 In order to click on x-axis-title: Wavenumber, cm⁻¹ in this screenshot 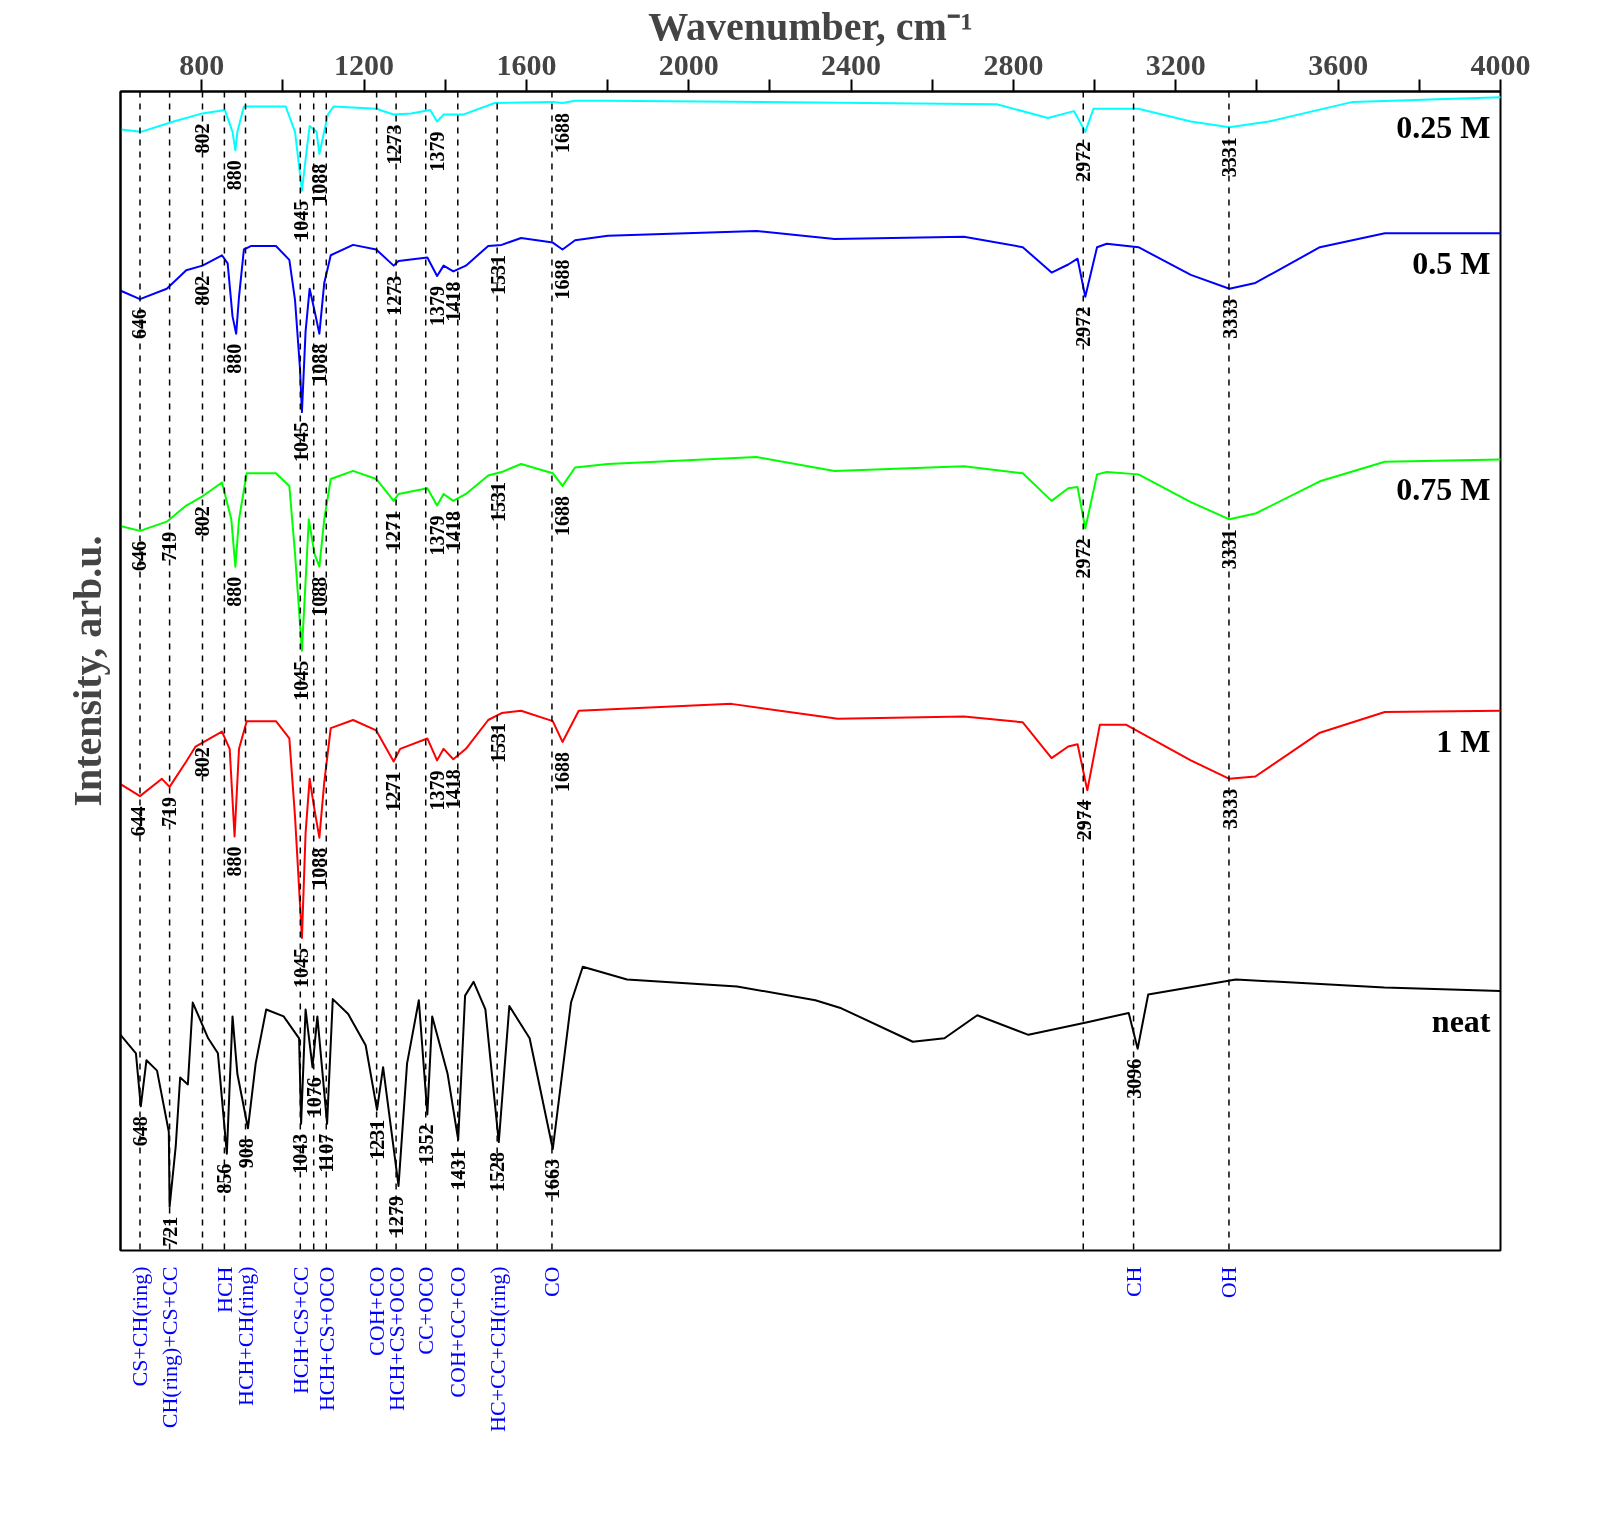, I will do `click(810, 26)`.